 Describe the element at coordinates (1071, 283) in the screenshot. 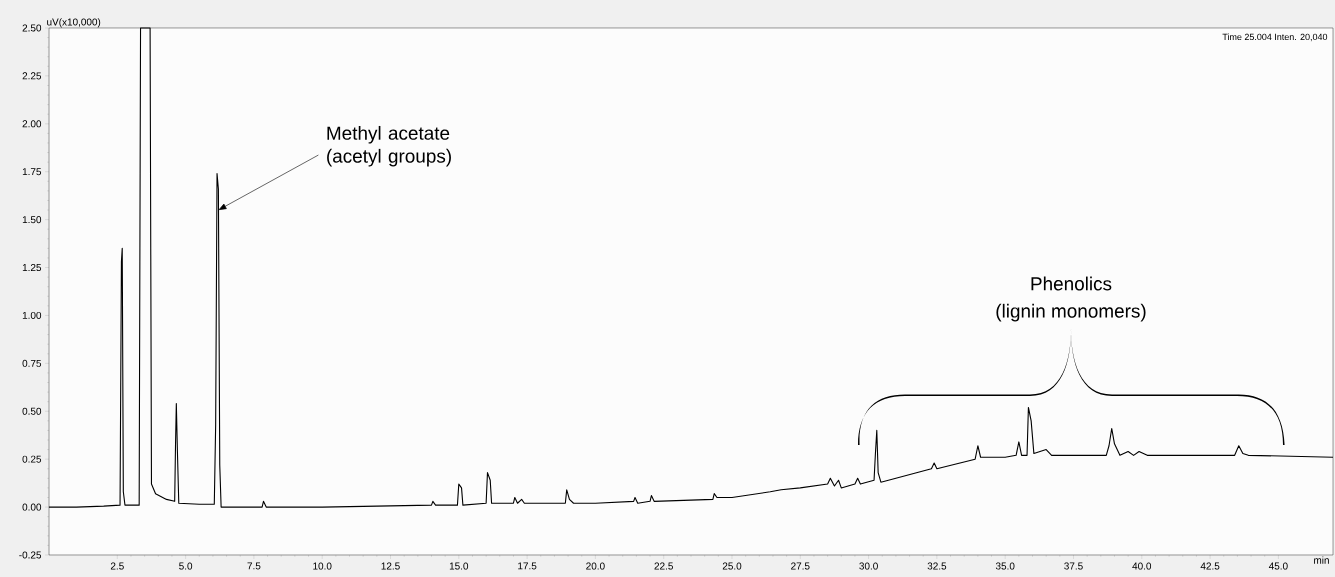

I see `annotation: Phenolics` at that location.